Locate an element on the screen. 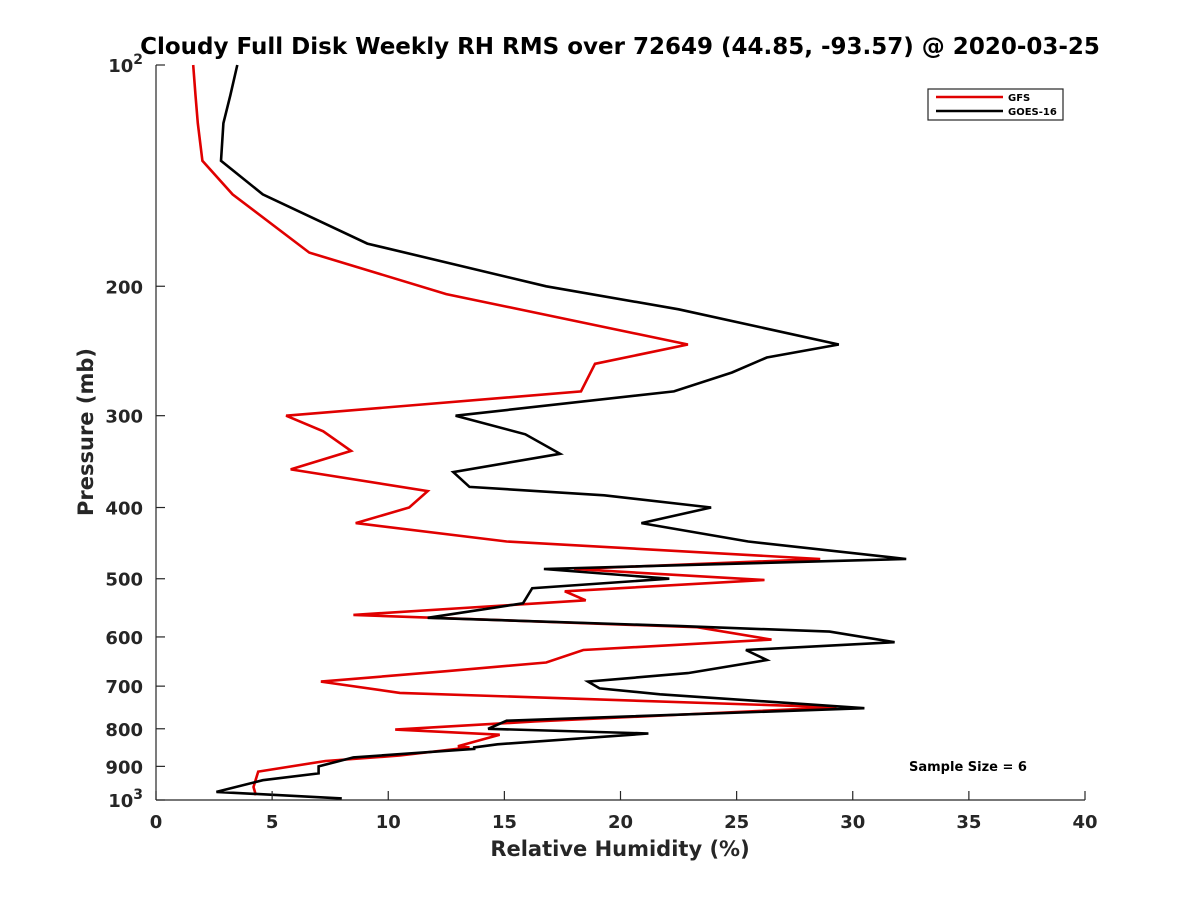 This screenshot has width=1200, height=900. x-tick-label: 0 is located at coordinates (156, 822).